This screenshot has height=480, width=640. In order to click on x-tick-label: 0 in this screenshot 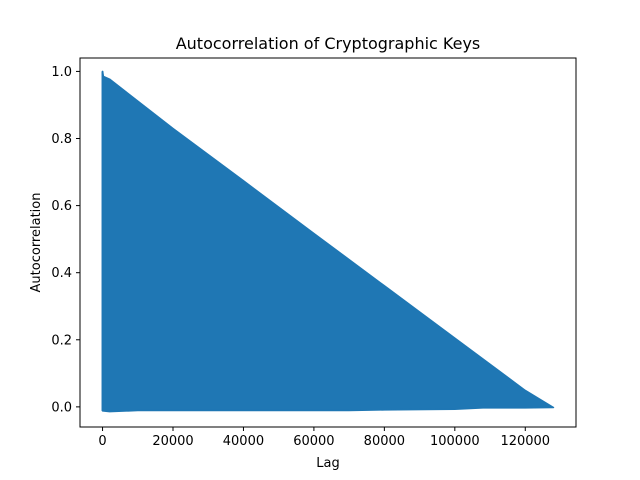, I will do `click(102, 441)`.